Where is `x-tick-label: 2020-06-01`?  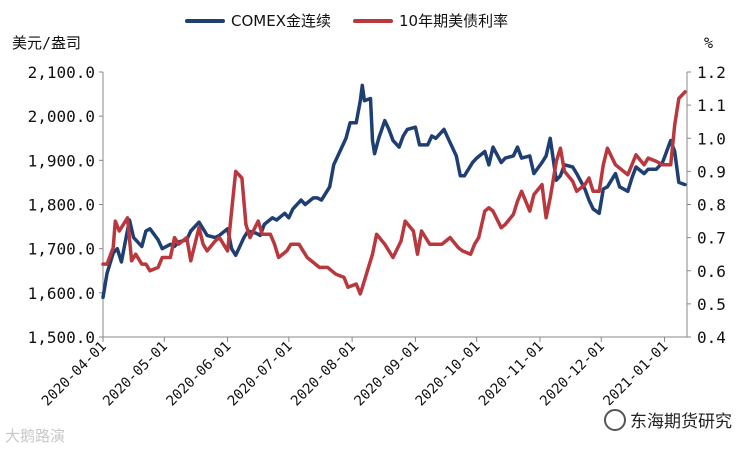 x-tick-label: 2020-06-01 is located at coordinates (198, 374).